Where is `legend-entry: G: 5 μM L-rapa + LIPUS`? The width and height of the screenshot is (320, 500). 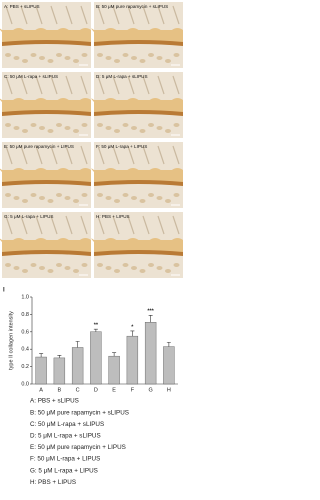 legend-entry: G: 5 μM L-rapa + LIPUS is located at coordinates (64, 470).